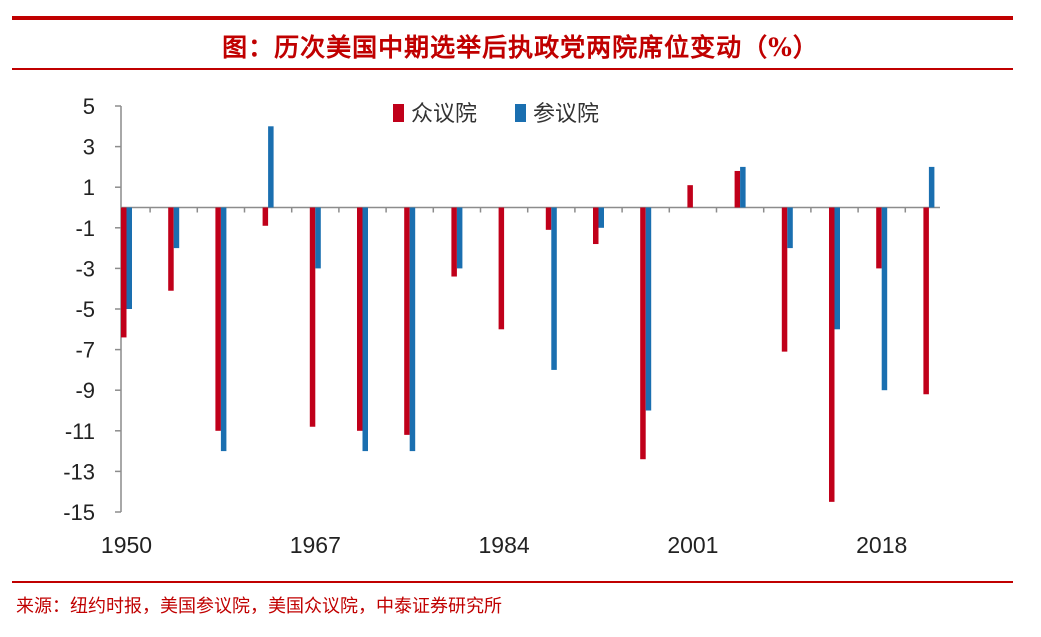 This screenshot has height=637, width=1041. I want to click on x-tick-label: 2018, so click(881, 545).